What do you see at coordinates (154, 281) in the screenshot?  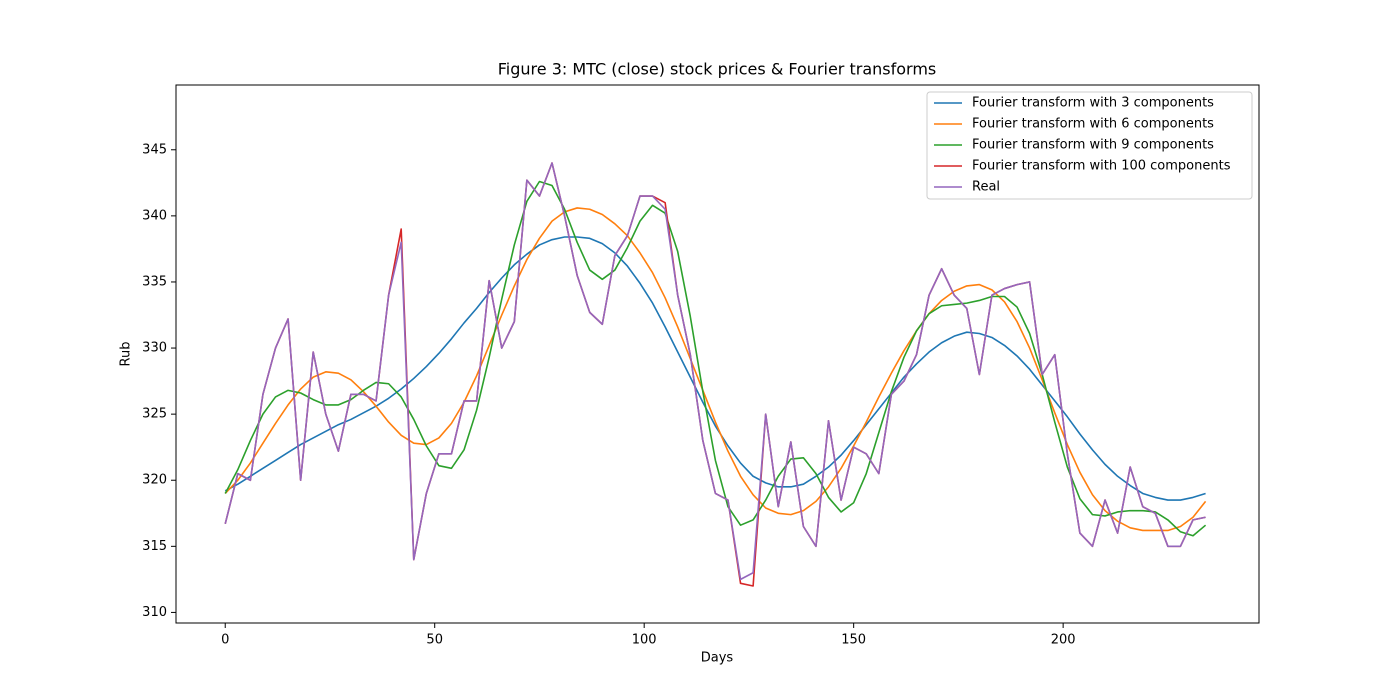 I see `y-tick-label: 335` at bounding box center [154, 281].